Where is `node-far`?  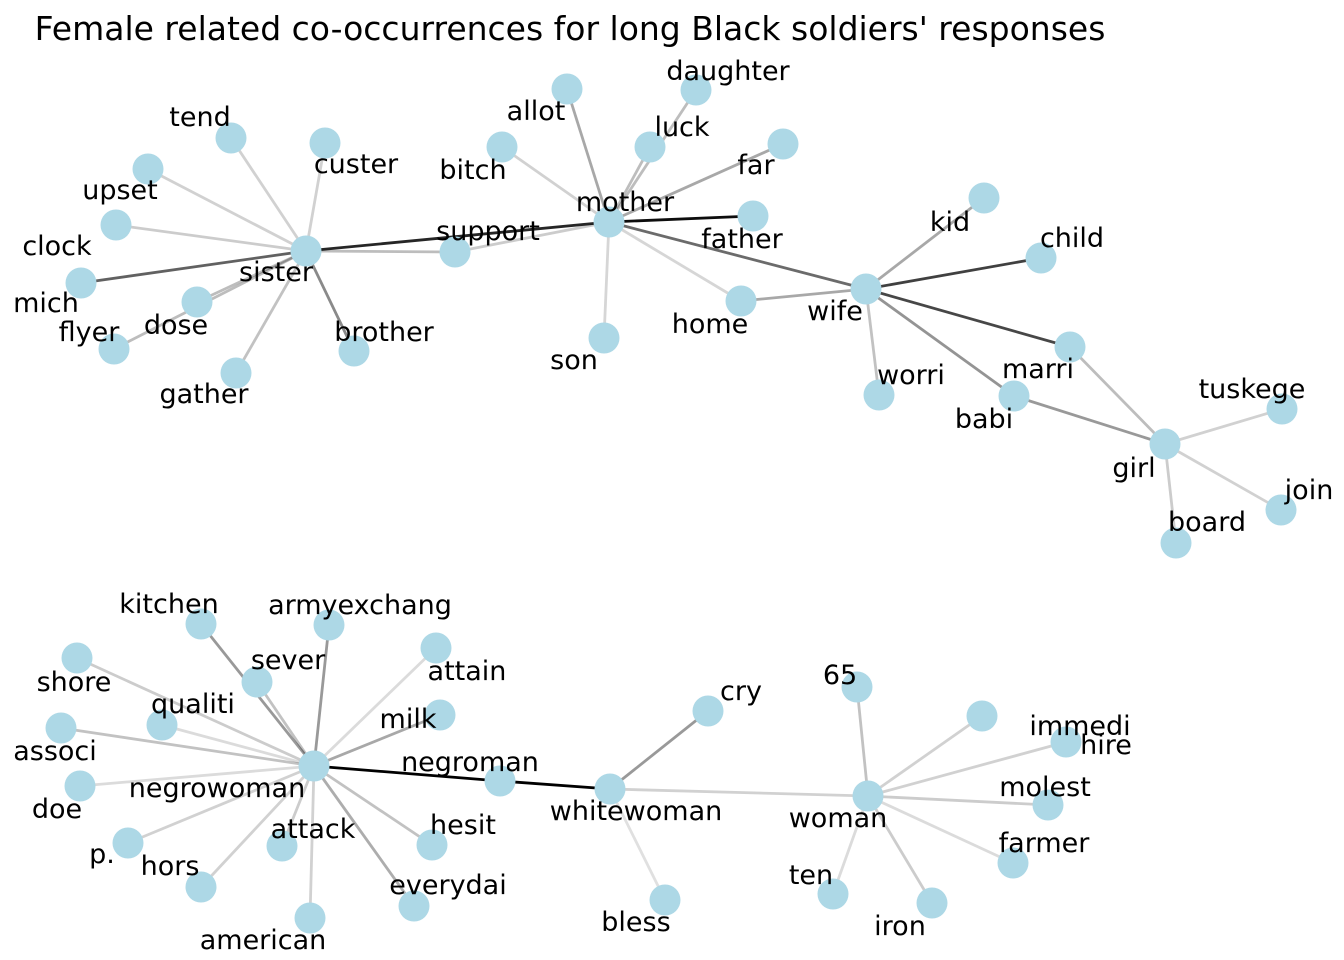 node-far is located at coordinates (783, 144).